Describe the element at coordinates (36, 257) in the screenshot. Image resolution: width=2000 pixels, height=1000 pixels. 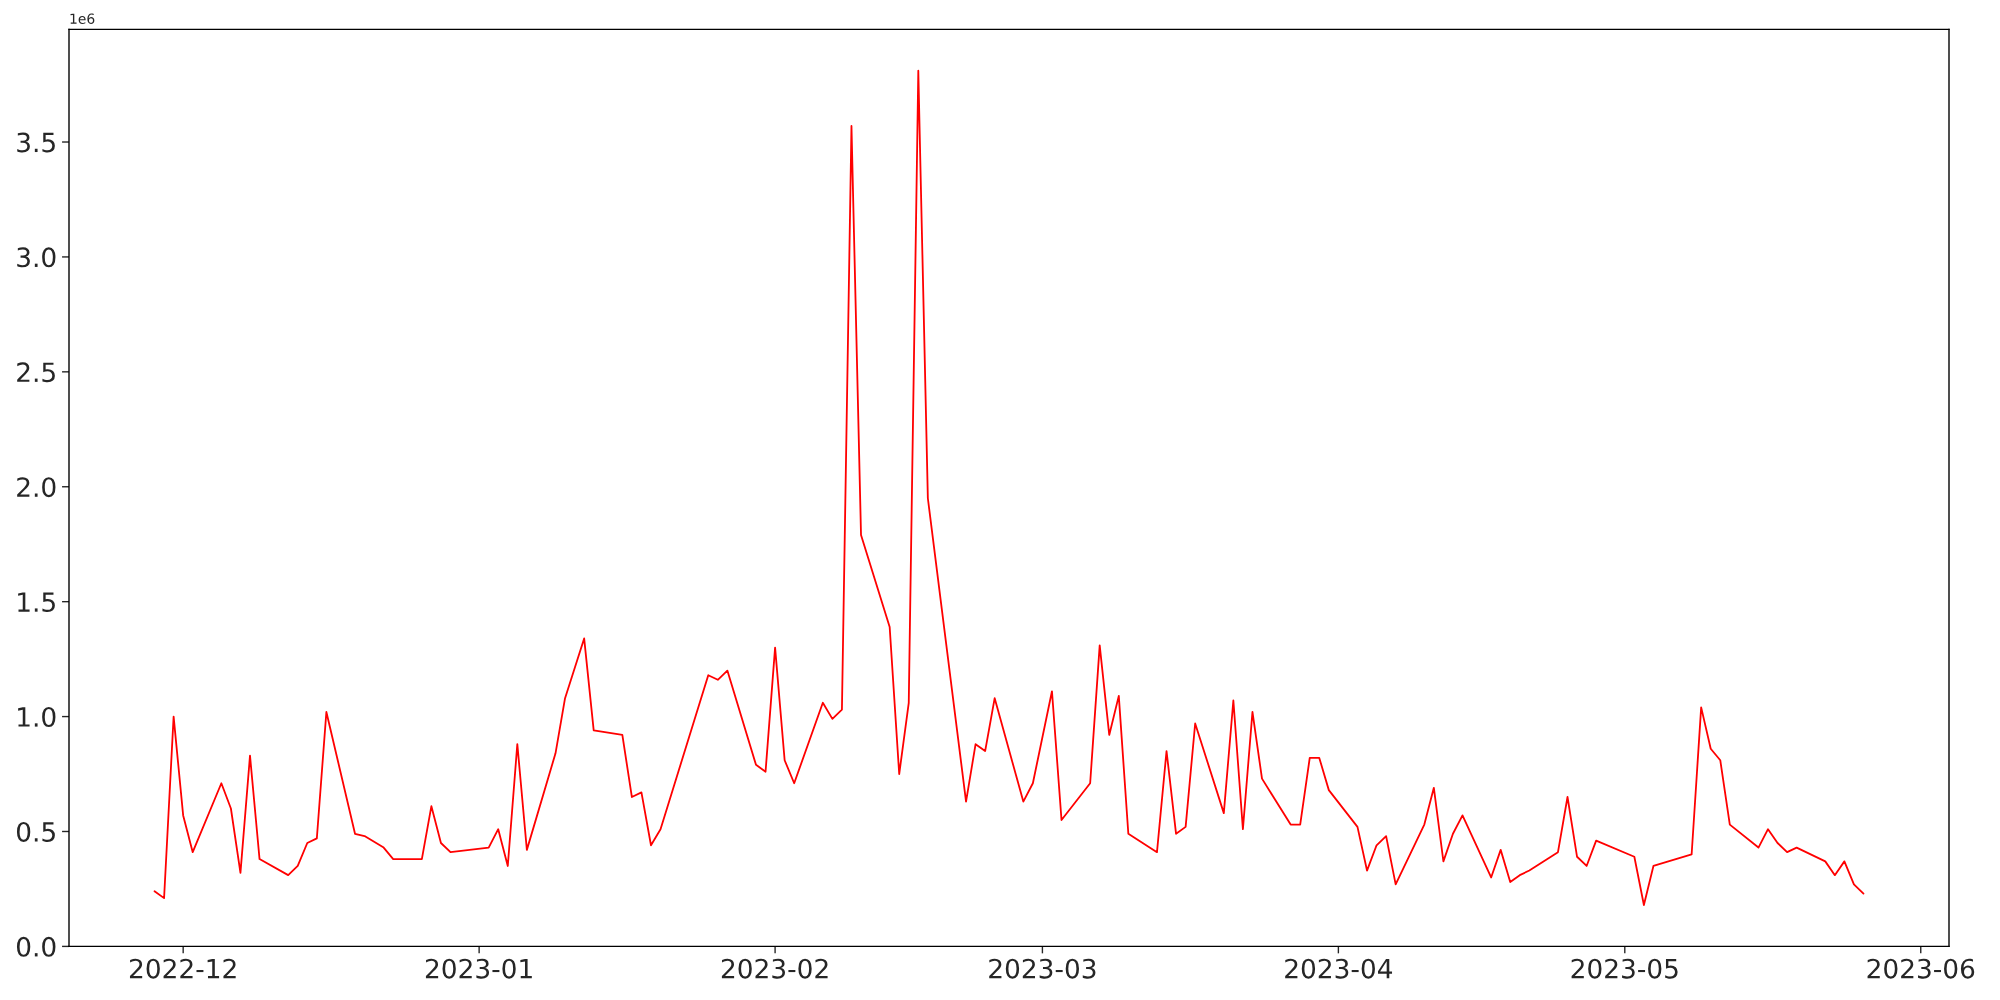
I see `y-tick-label: 3.0` at that location.